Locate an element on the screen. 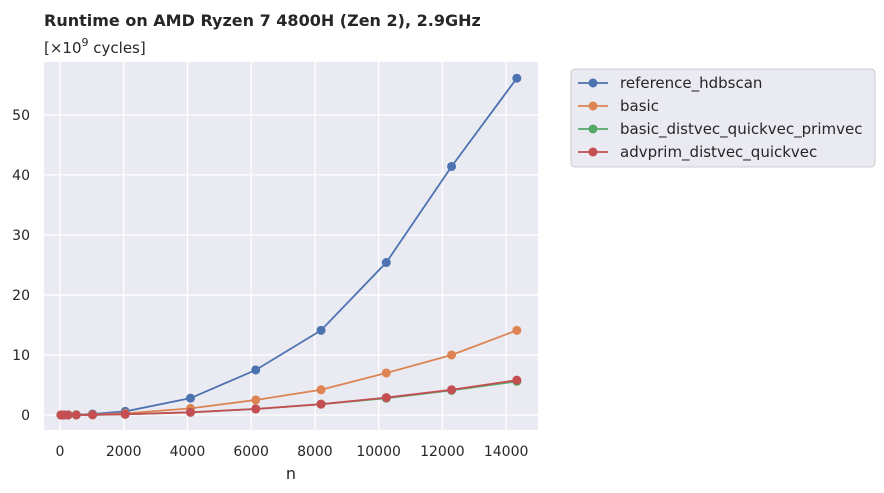 The width and height of the screenshot is (884, 493). x-tick-label: 2000 is located at coordinates (124, 452).